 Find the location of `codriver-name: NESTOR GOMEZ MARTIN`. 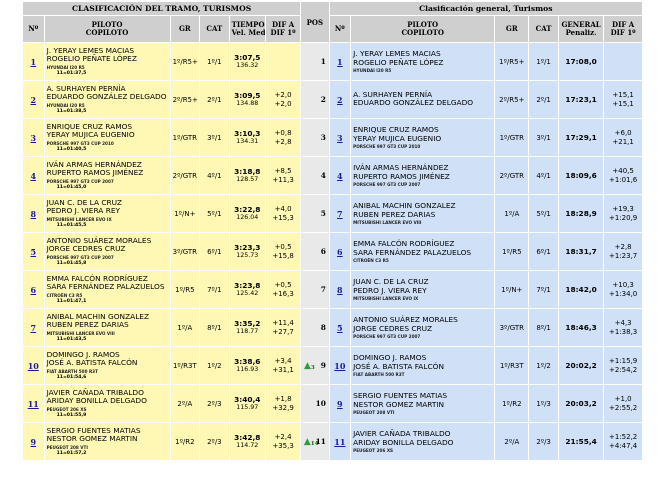

codriver-name: NESTOR GOMEZ MARTIN is located at coordinates (399, 404).